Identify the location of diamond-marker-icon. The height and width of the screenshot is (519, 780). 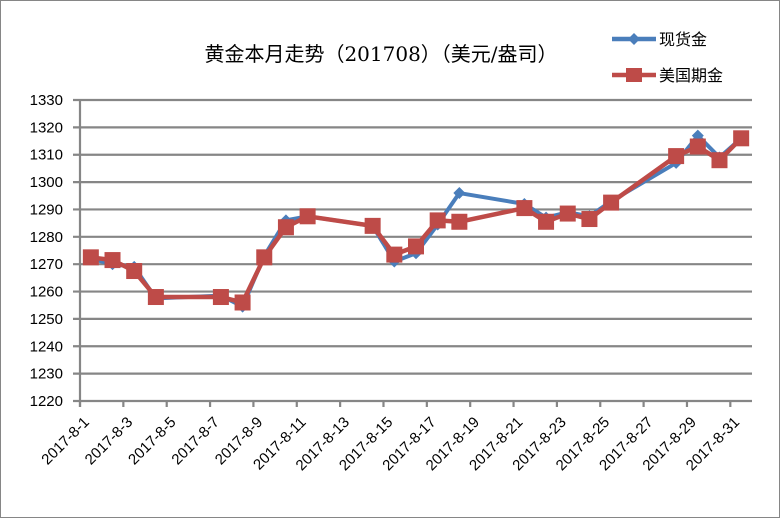
(634, 39).